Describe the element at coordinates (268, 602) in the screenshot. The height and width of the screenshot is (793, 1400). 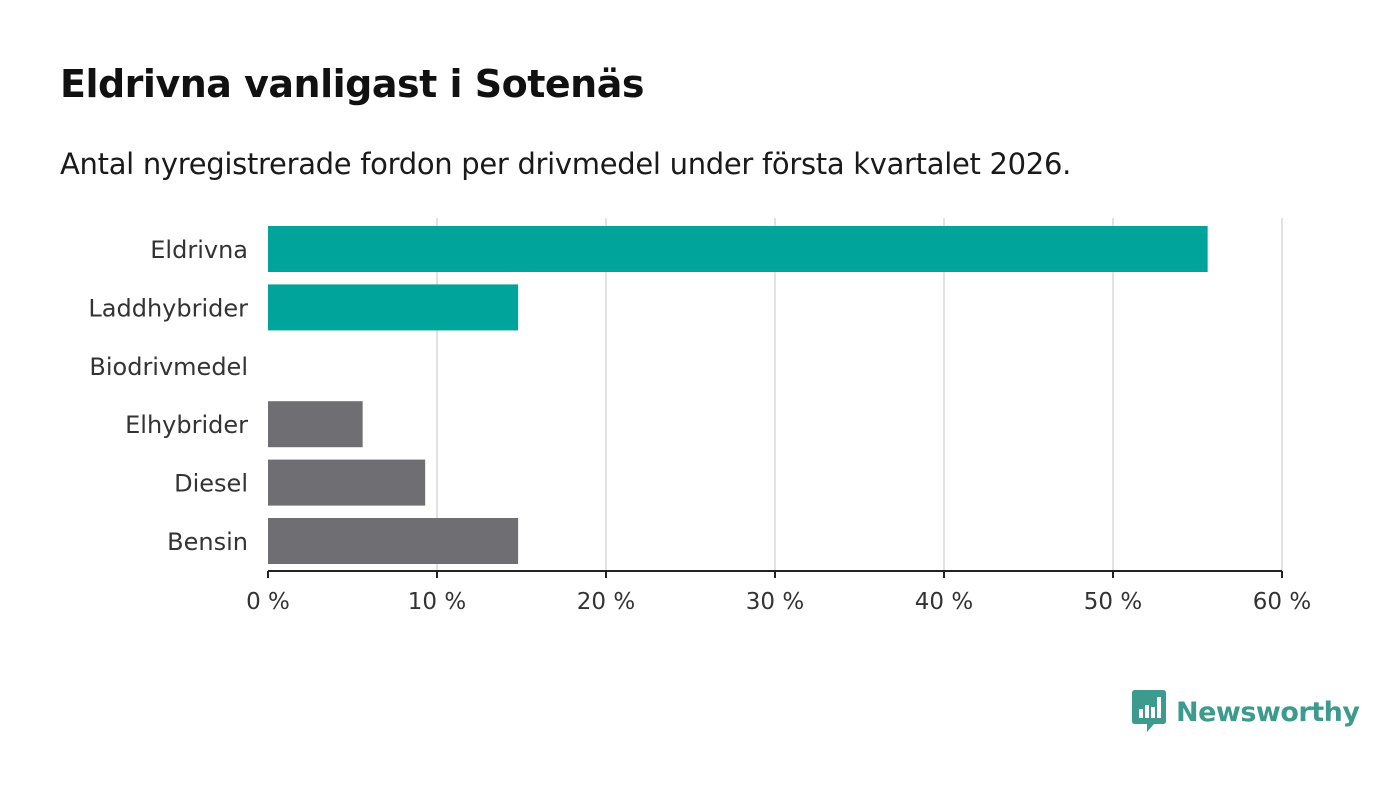
I see `x-tick-label: 0 %` at that location.